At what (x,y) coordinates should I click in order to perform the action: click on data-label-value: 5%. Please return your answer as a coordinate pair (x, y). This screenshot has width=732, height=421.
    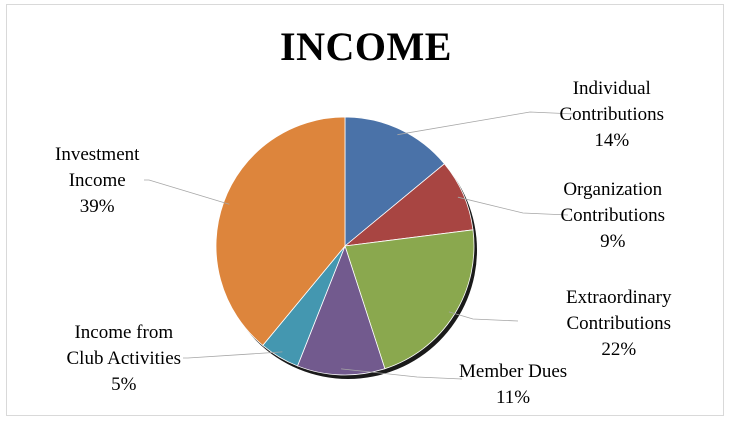
    Looking at the image, I should click on (124, 384).